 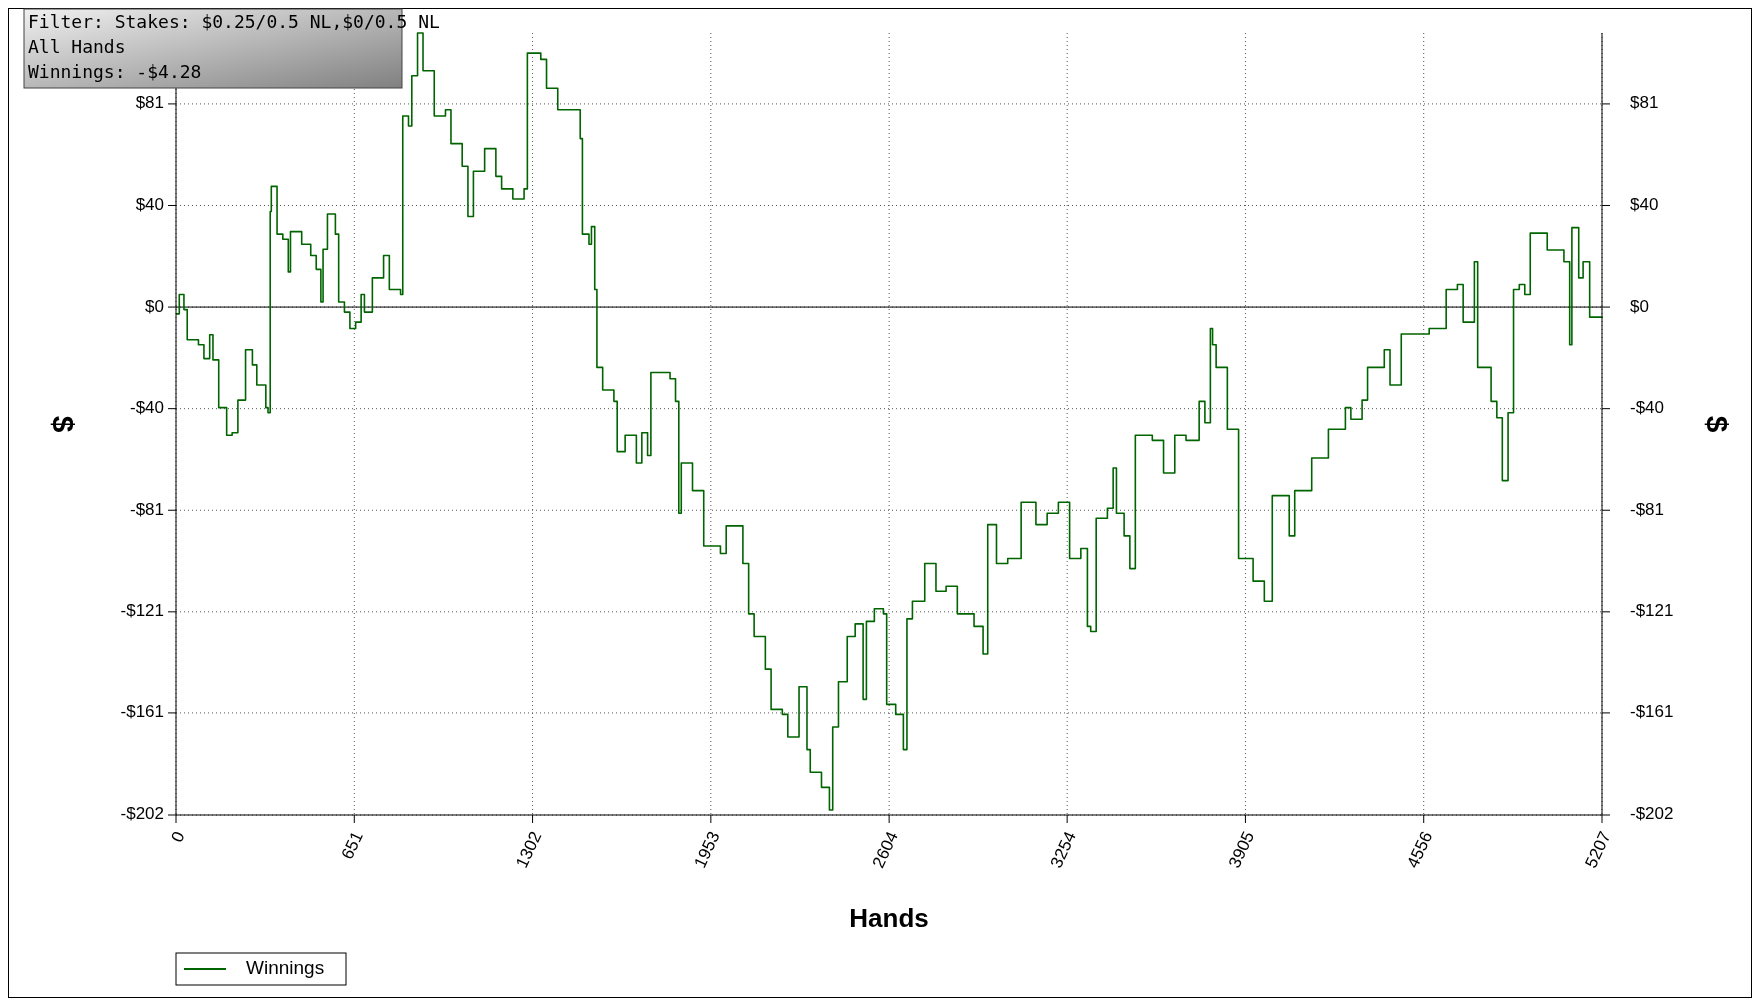 What do you see at coordinates (1241, 849) in the screenshot?
I see `x-tick-label: 3905` at bounding box center [1241, 849].